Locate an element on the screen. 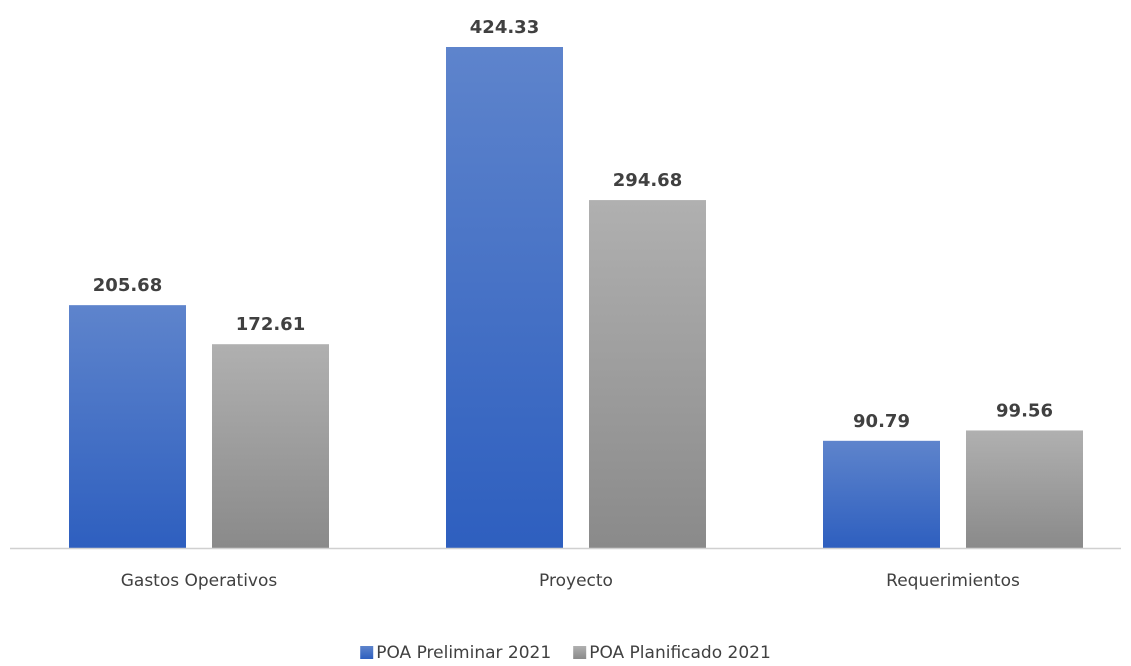  legend: POA Preliminar 2021 POA Planificado 2021 is located at coordinates (565, 653).